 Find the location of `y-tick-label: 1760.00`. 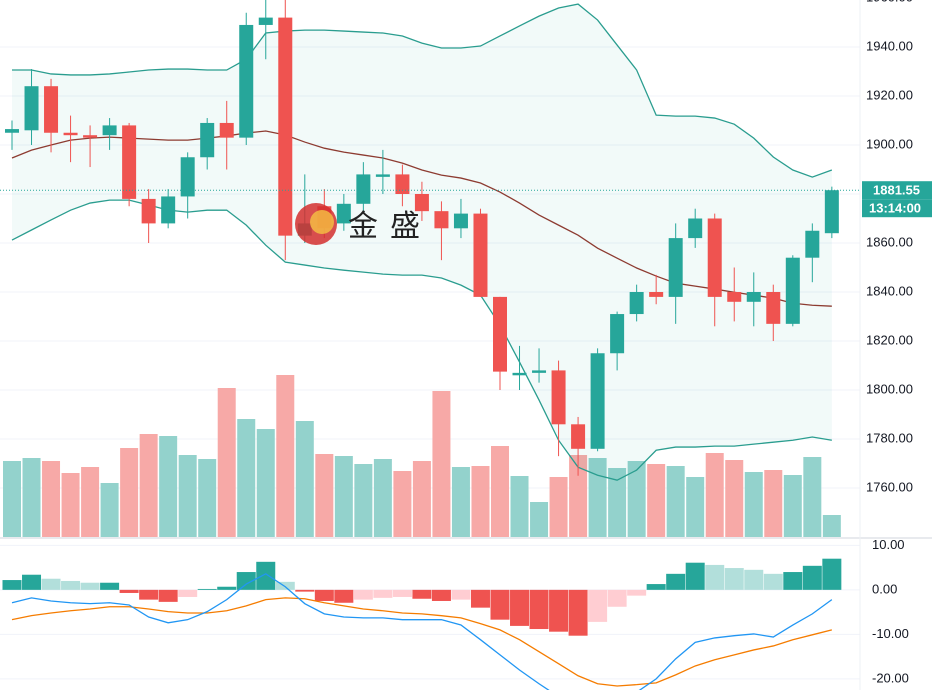

y-tick-label: 1760.00 is located at coordinates (889, 486).